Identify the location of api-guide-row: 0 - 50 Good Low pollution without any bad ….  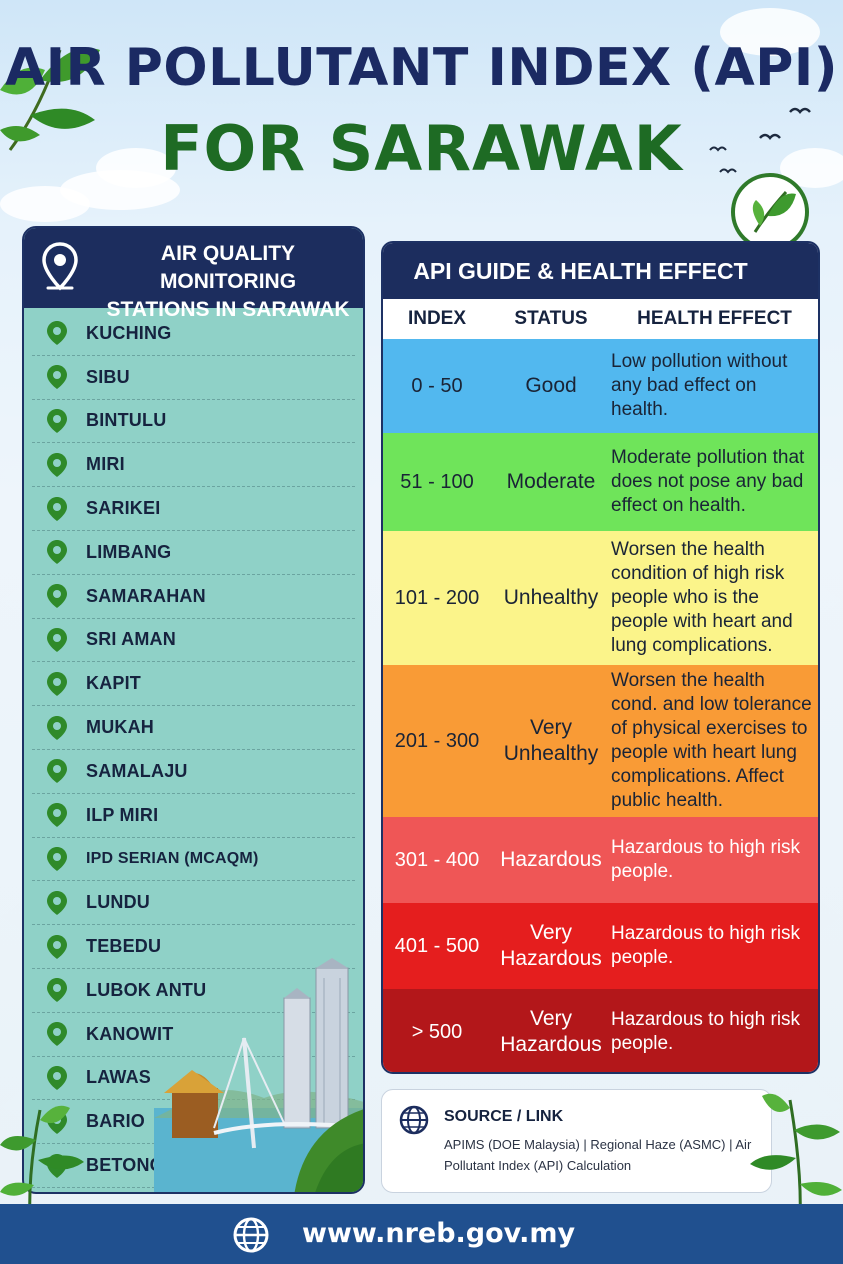
(600, 386).